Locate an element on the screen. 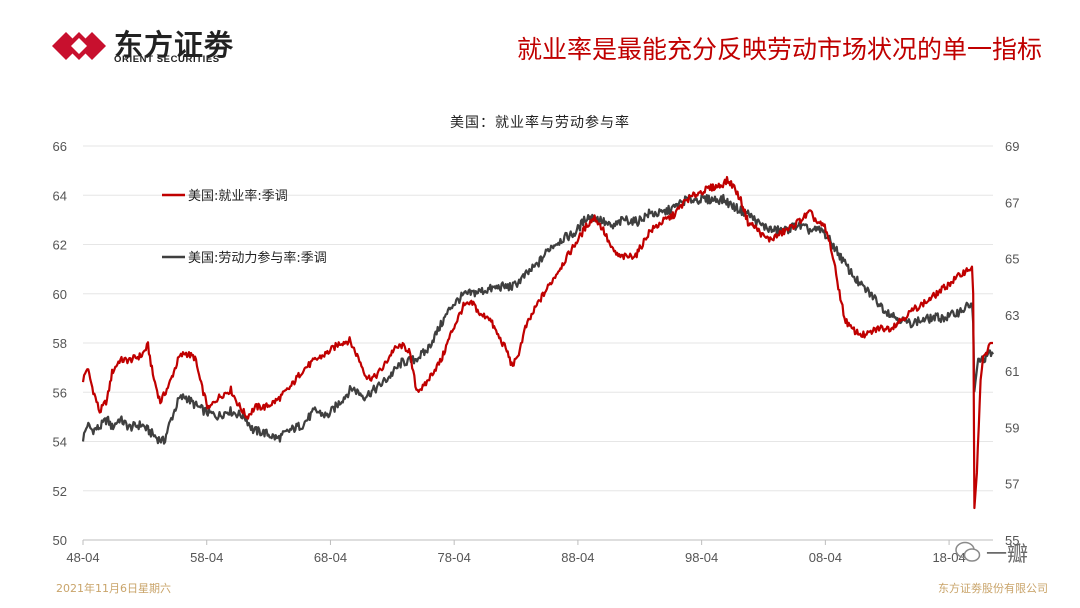 This screenshot has height=608, width=1080. x-tick-label: 58-04 is located at coordinates (206, 557).